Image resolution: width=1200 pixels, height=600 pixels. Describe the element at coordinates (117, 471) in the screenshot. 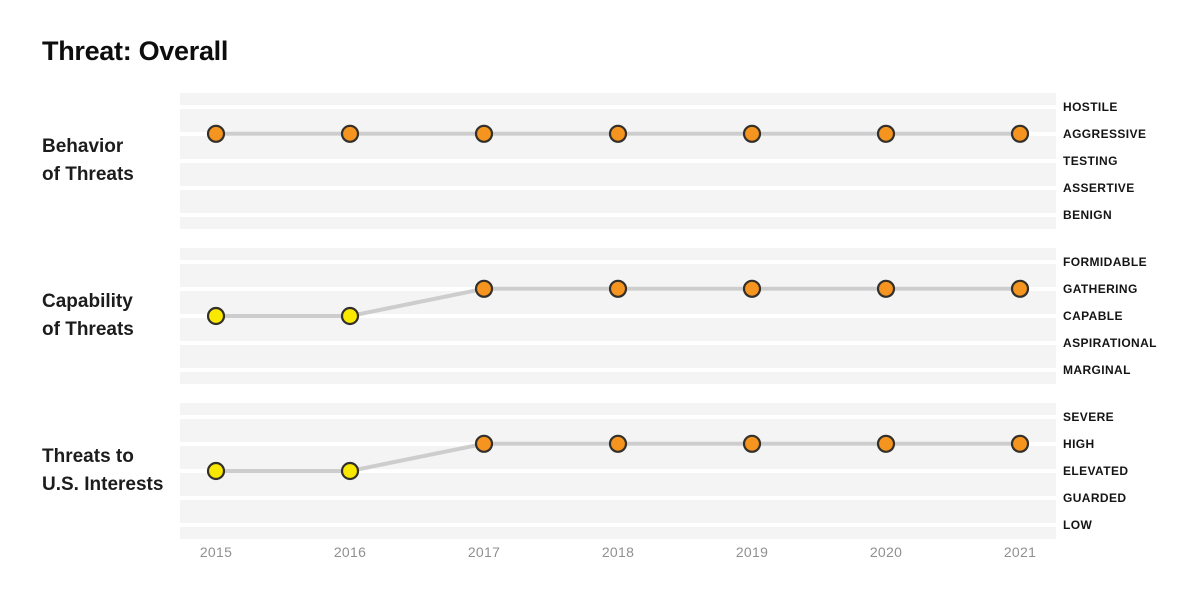

I see `row-label: Threats to U.S. Interests` at that location.